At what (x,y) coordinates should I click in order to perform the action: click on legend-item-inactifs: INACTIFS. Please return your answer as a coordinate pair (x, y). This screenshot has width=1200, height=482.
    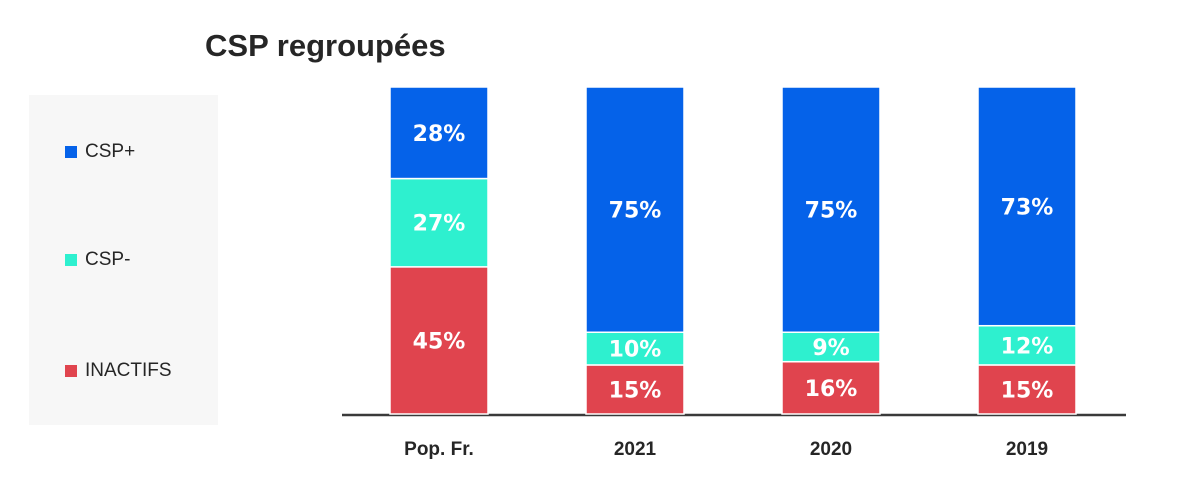
    Looking at the image, I should click on (118, 371).